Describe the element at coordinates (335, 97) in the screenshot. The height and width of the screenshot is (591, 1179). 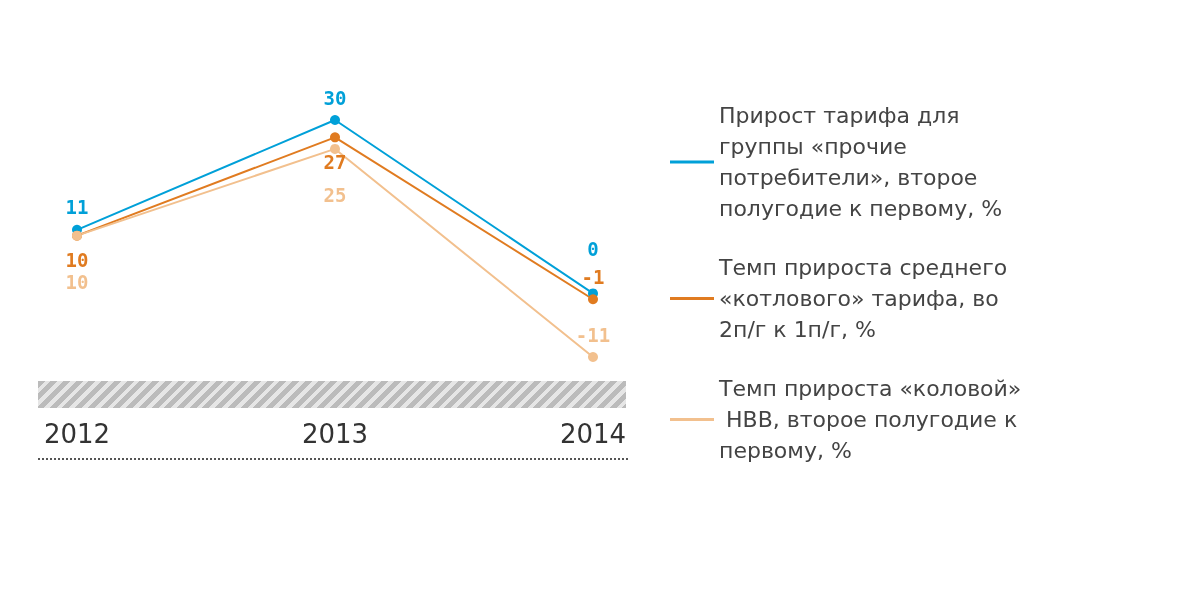
I see `data-label: 30` at that location.